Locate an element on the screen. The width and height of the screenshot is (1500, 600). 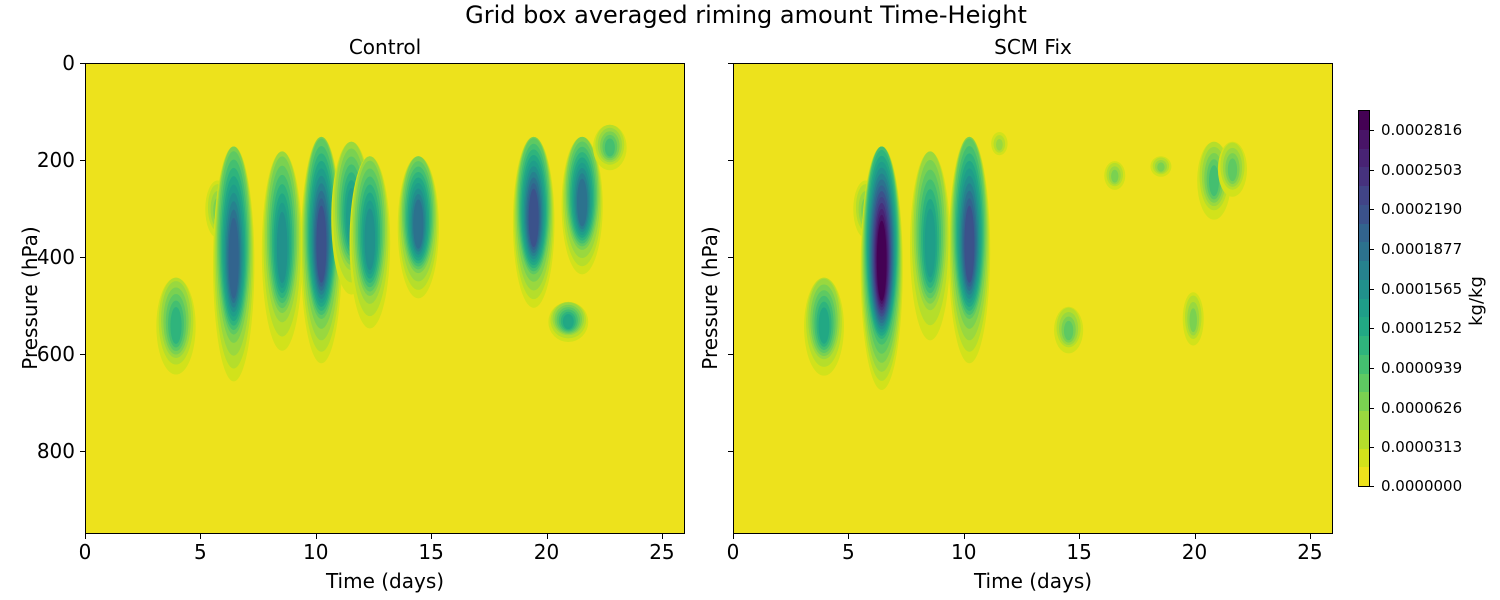
colorbar-tick-label: 0.0002503 is located at coordinates (1422, 169).